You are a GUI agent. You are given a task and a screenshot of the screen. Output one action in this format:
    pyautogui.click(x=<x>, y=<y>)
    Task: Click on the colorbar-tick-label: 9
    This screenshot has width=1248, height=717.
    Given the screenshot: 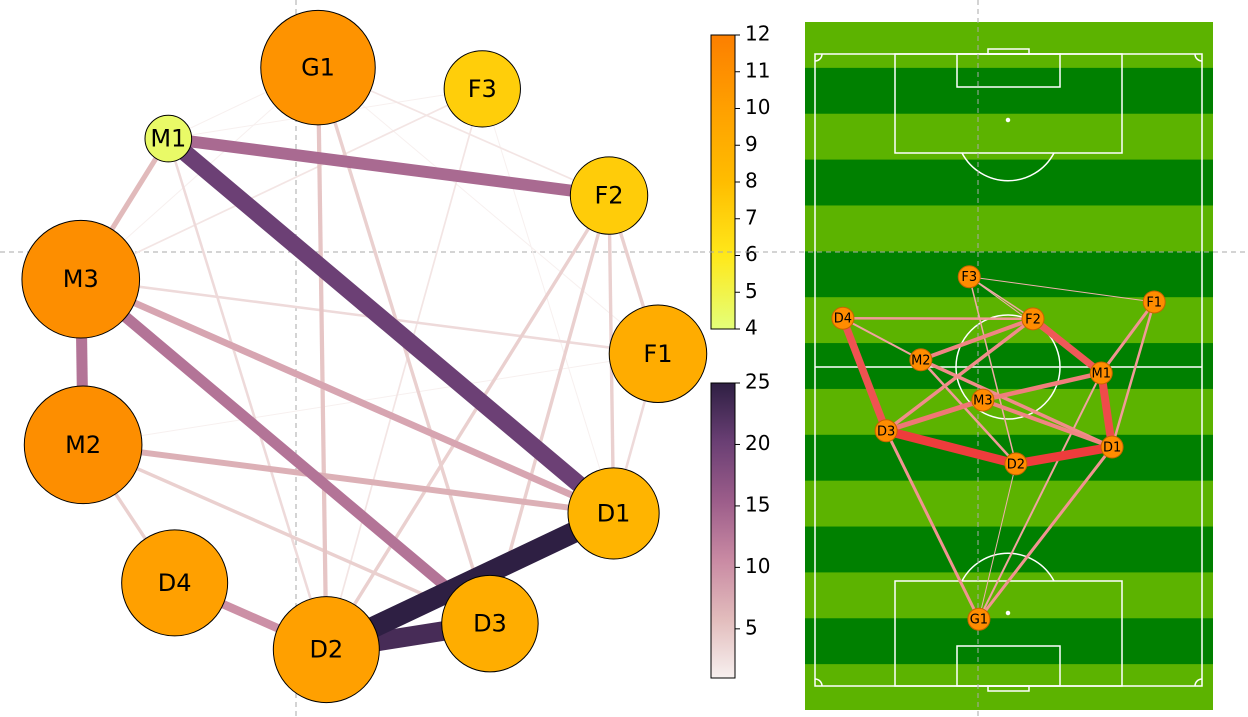 What is the action you would take?
    pyautogui.click(x=751, y=144)
    